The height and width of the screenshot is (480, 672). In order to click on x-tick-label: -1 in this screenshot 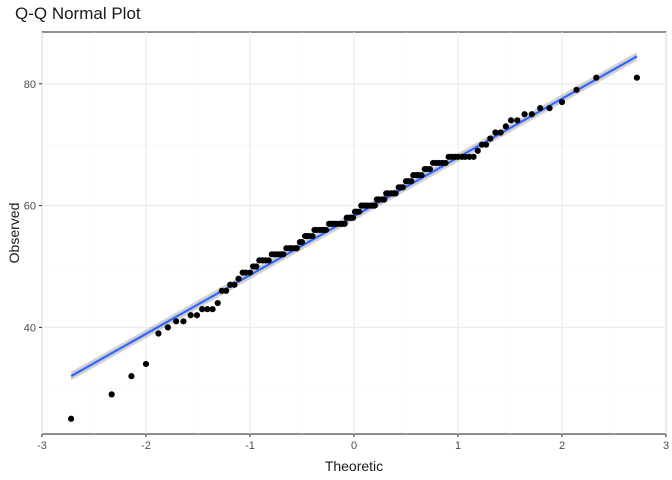, I will do `click(250, 446)`.